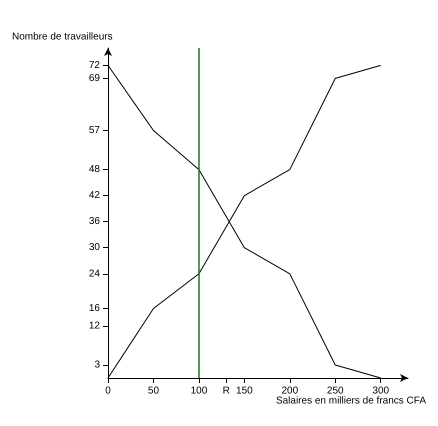  What do you see at coordinates (97, 364) in the screenshot?
I see `y-tick-label: 3` at bounding box center [97, 364].